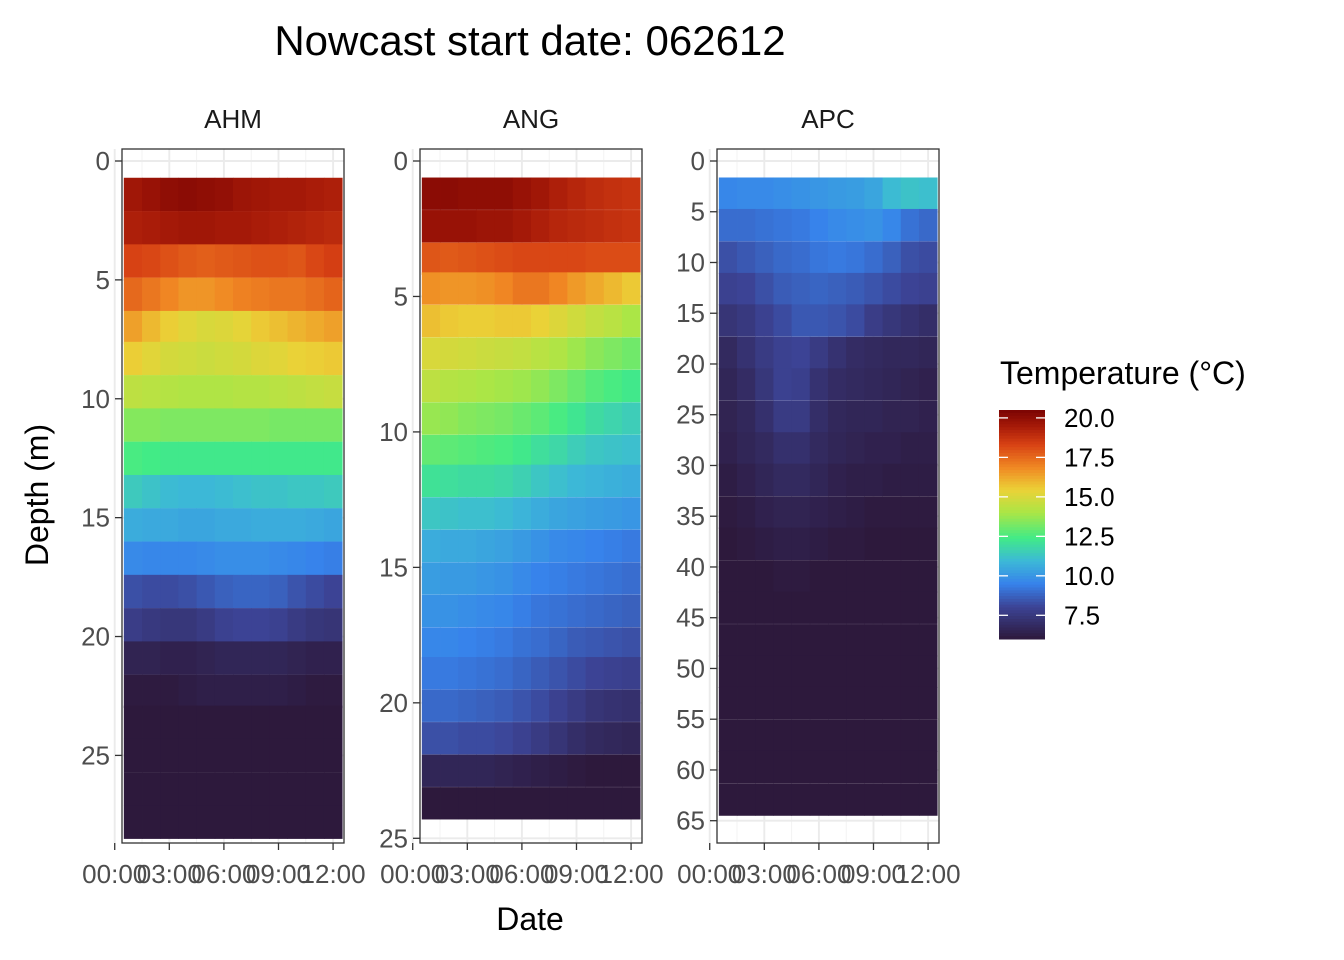 The width and height of the screenshot is (1344, 960). What do you see at coordinates (1089, 536) in the screenshot?
I see `legend-tick-label: 12.5` at bounding box center [1089, 536].